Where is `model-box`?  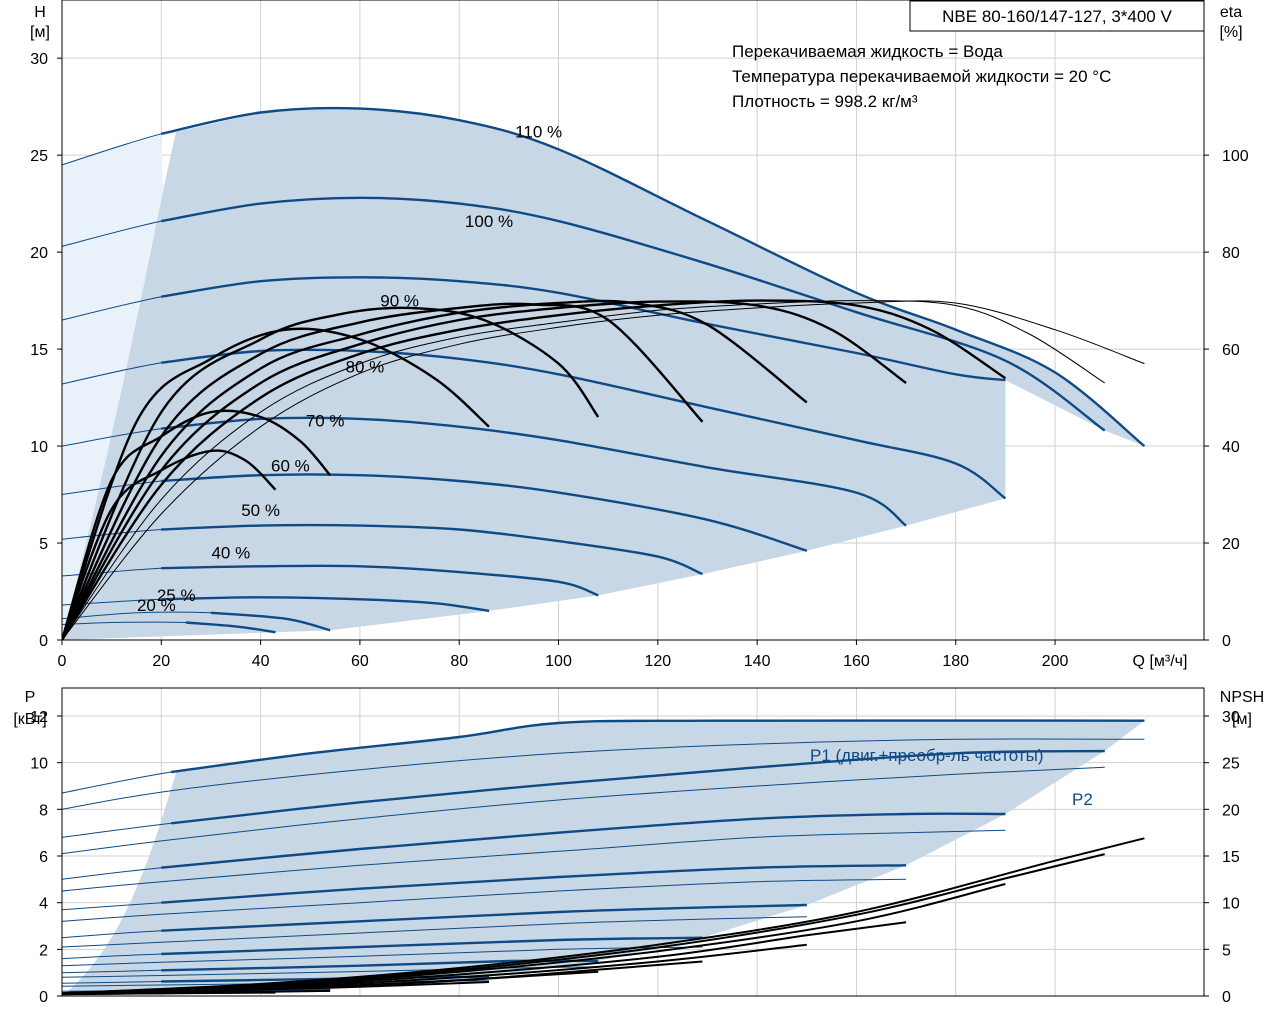 model-box is located at coordinates (1057, 16).